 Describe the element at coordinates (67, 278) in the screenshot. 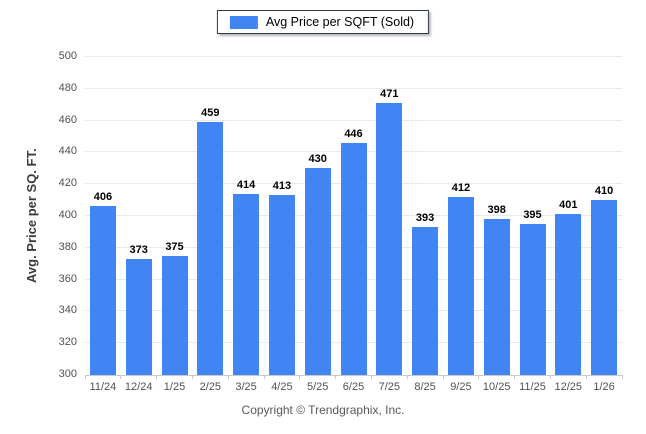

I see `y-axis-tick-label: 360` at that location.